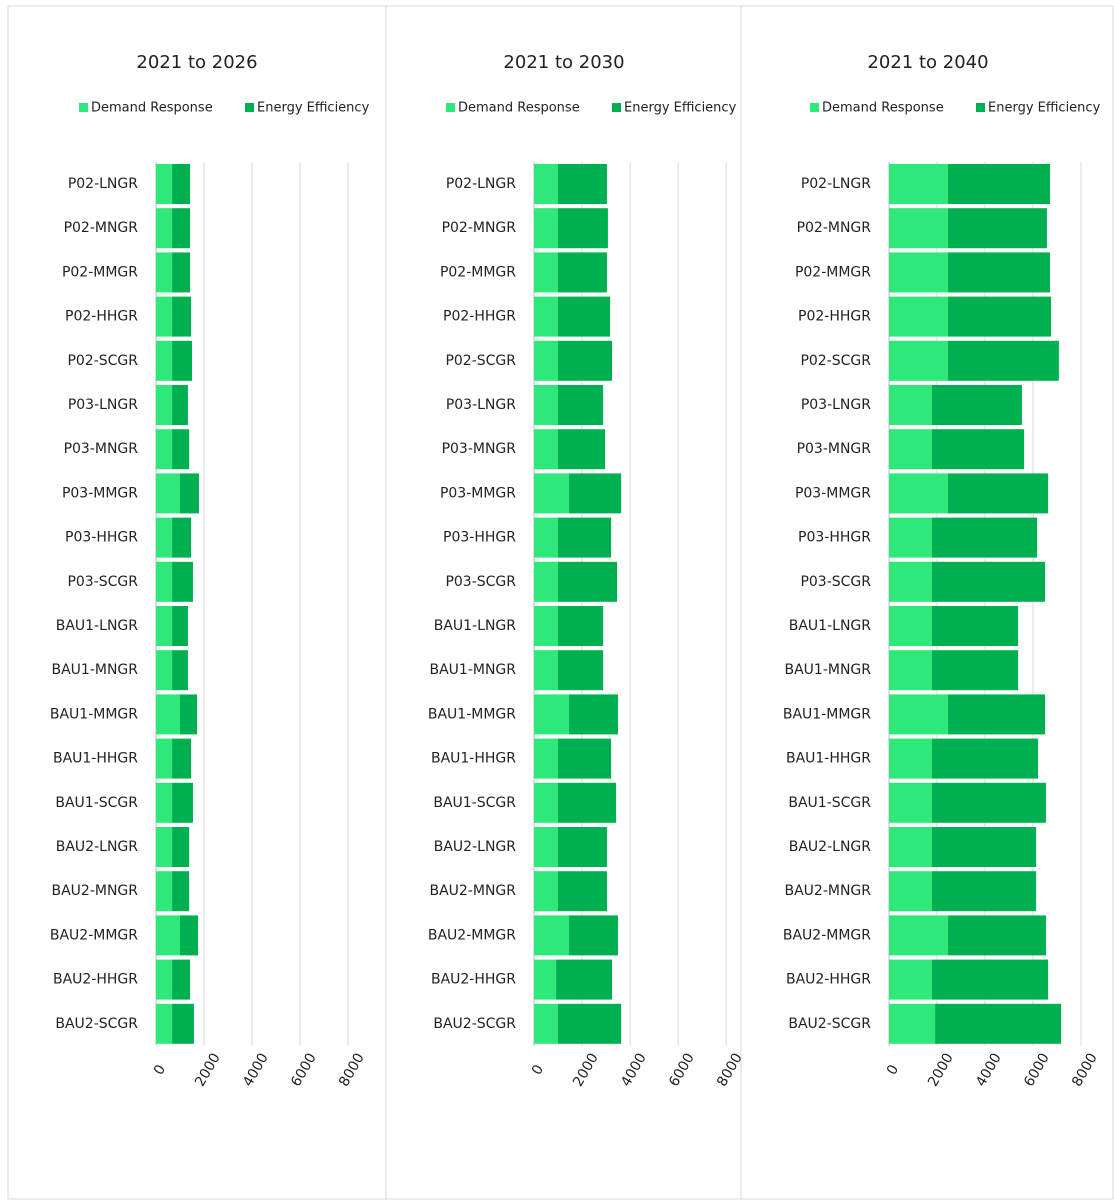 Image resolution: width=1114 pixels, height=1200 pixels. Describe the element at coordinates (563, 62) in the screenshot. I see `chart-title: 2021 to 2030` at that location.